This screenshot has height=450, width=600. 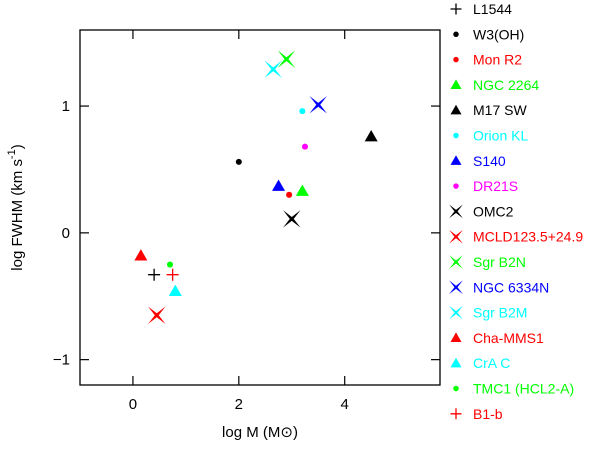 What do you see at coordinates (170, 264) in the screenshot?
I see `point-tmc1-hcl2-a` at bounding box center [170, 264].